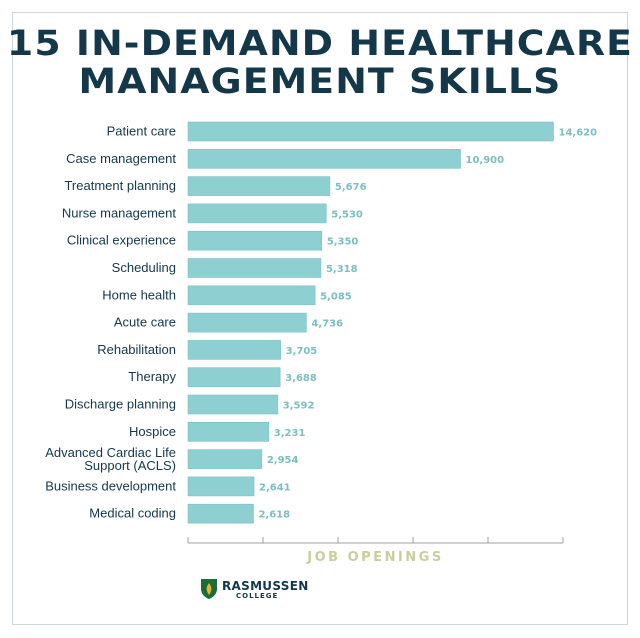 The height and width of the screenshot is (638, 640). What do you see at coordinates (145, 322) in the screenshot?
I see `category-label-8: Acute care` at bounding box center [145, 322].